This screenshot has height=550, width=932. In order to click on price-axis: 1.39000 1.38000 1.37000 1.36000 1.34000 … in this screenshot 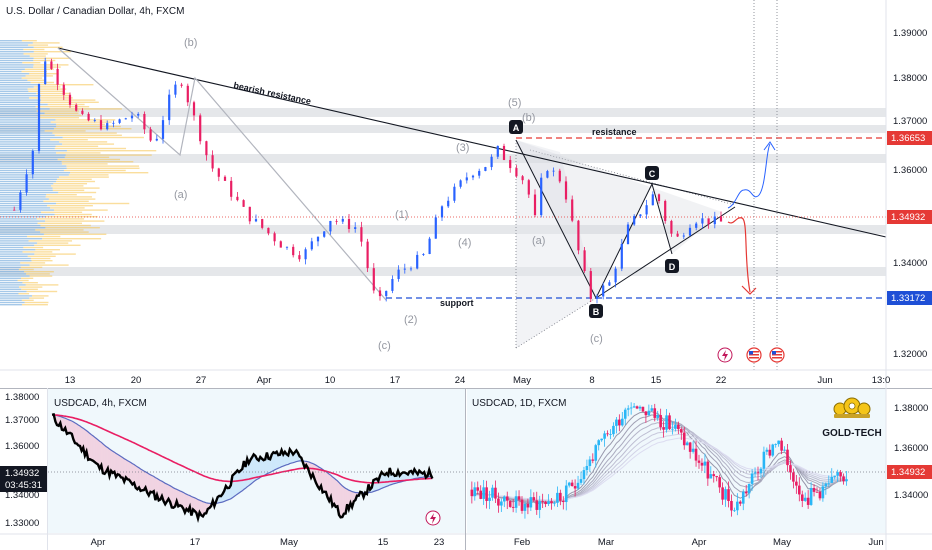, I will do `click(910, 194)`.